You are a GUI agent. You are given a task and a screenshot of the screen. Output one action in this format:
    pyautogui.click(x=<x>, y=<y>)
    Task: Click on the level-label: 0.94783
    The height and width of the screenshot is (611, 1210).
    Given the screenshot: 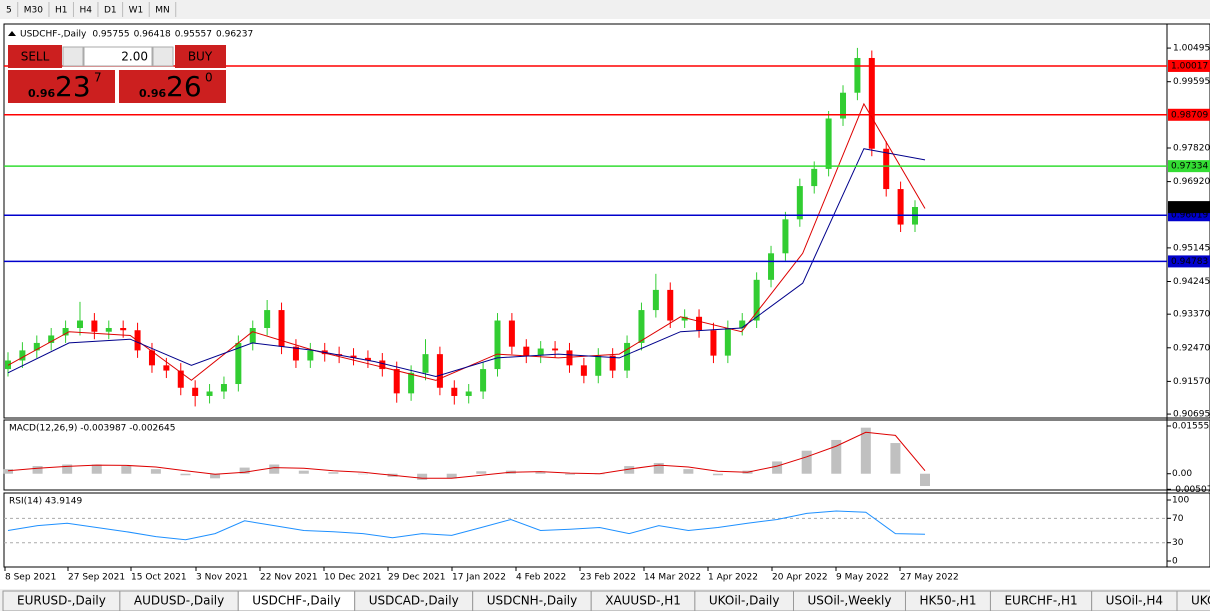 What is the action you would take?
    pyautogui.click(x=1189, y=262)
    